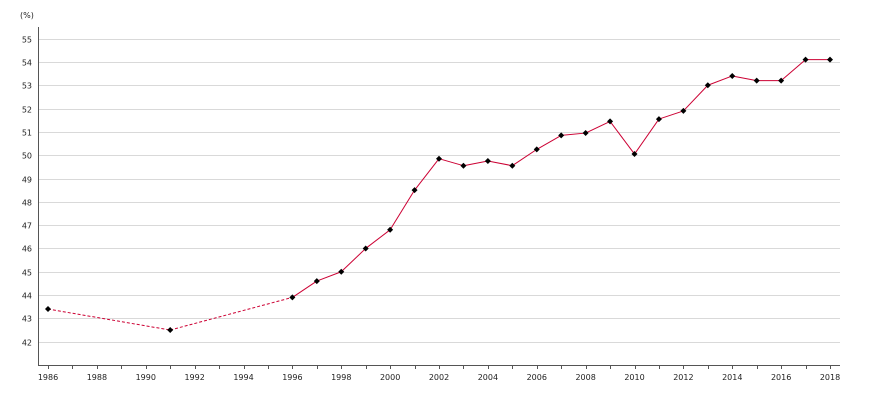 This screenshot has width=870, height=400. I want to click on series-segment-2014-2015, so click(744, 78).